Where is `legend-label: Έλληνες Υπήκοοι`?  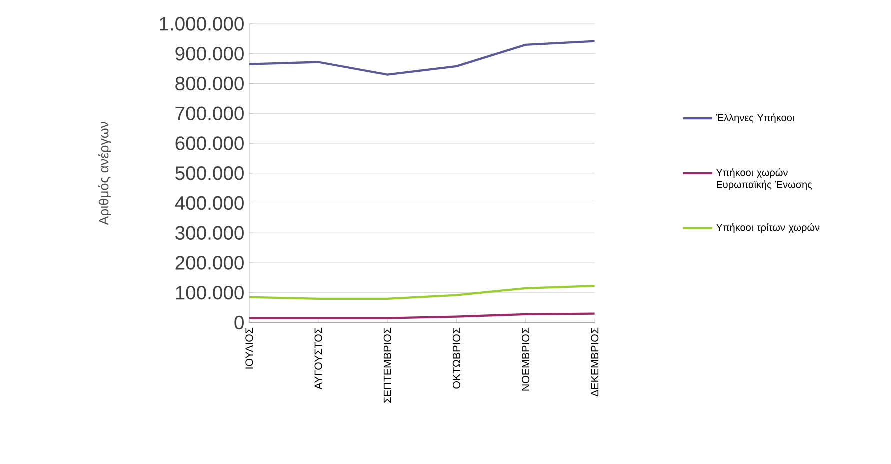
legend-label: Έλληνες Υπήκοοι is located at coordinates (755, 119).